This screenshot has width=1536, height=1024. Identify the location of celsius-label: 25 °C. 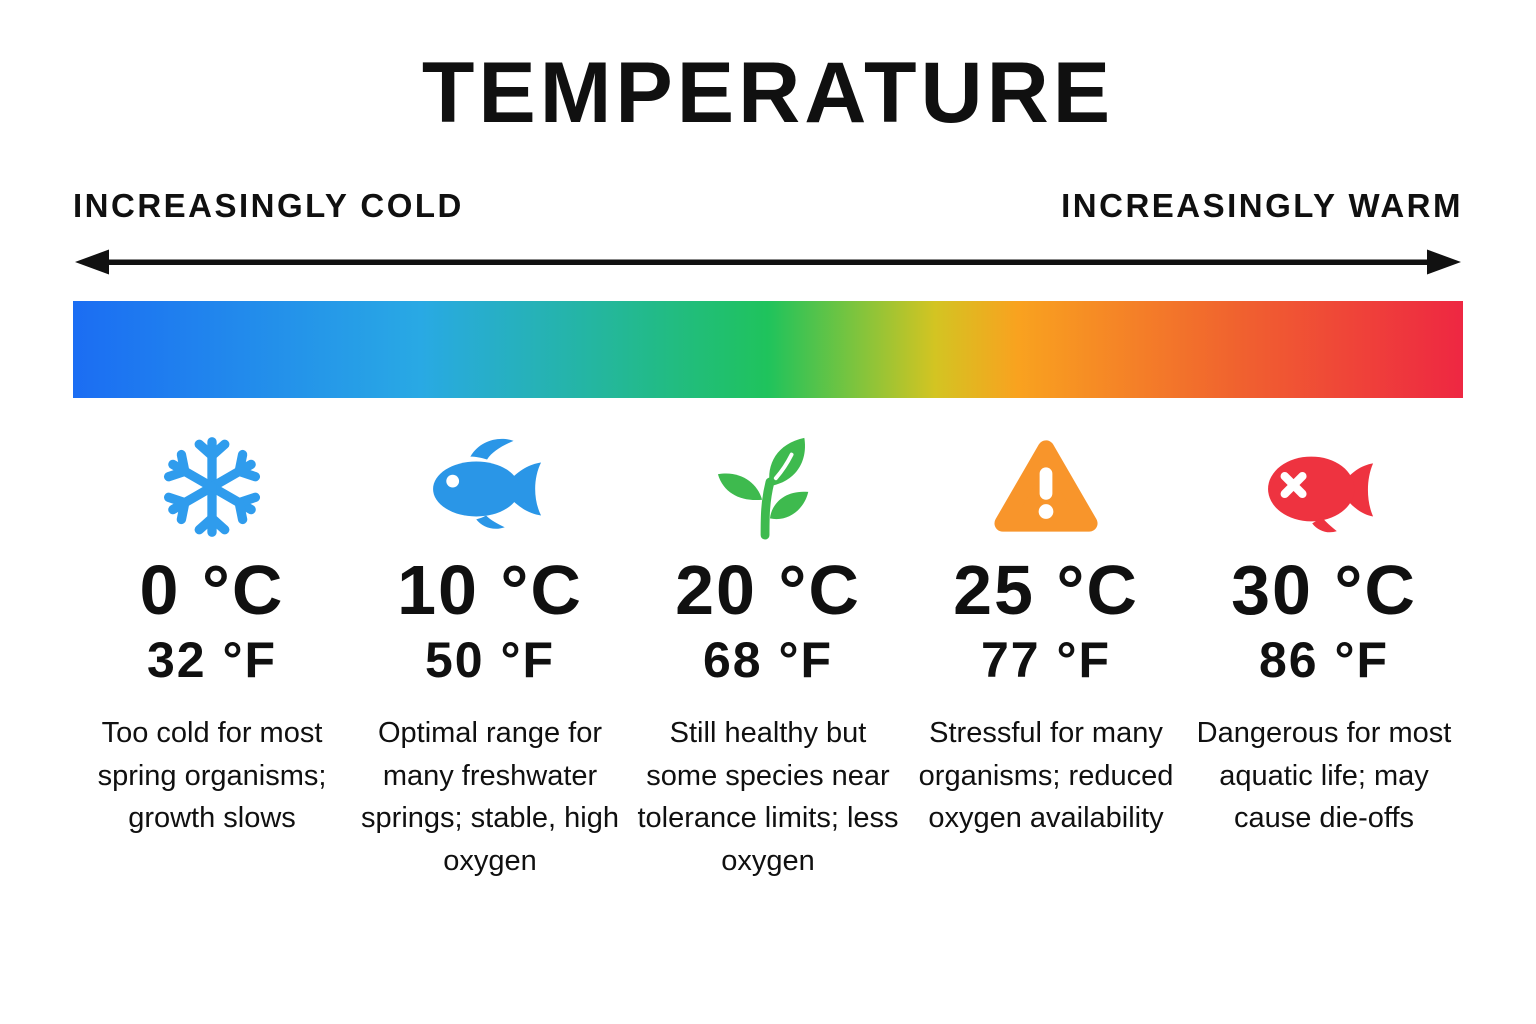
(1046, 589).